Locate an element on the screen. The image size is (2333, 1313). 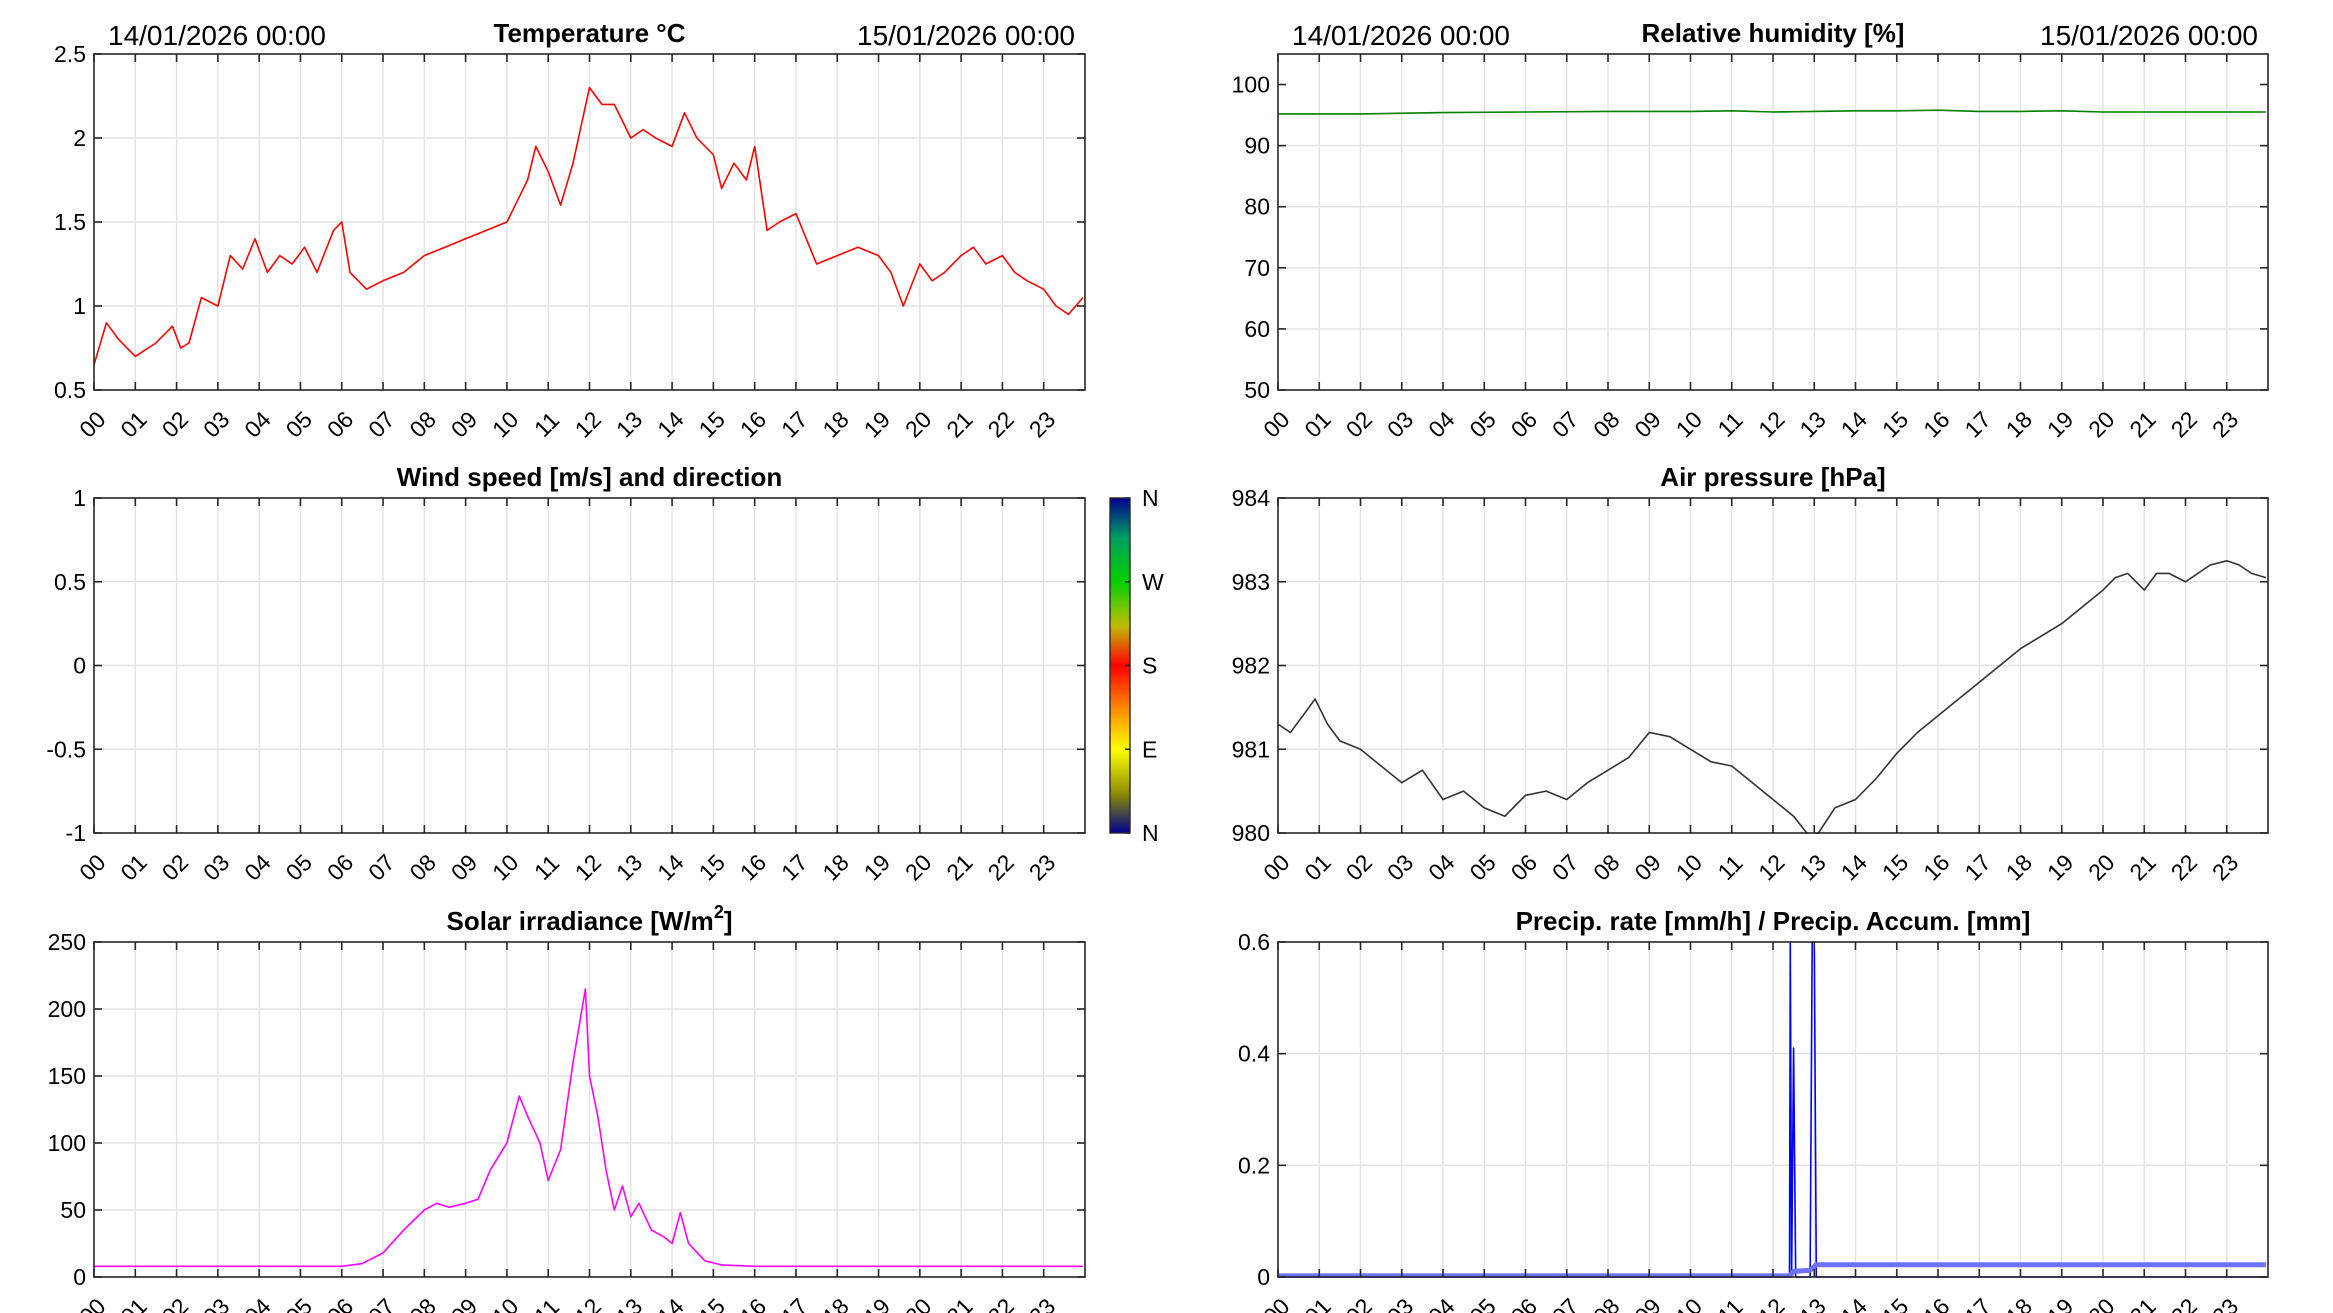
y-tick-label: 982 is located at coordinates (1251, 666).